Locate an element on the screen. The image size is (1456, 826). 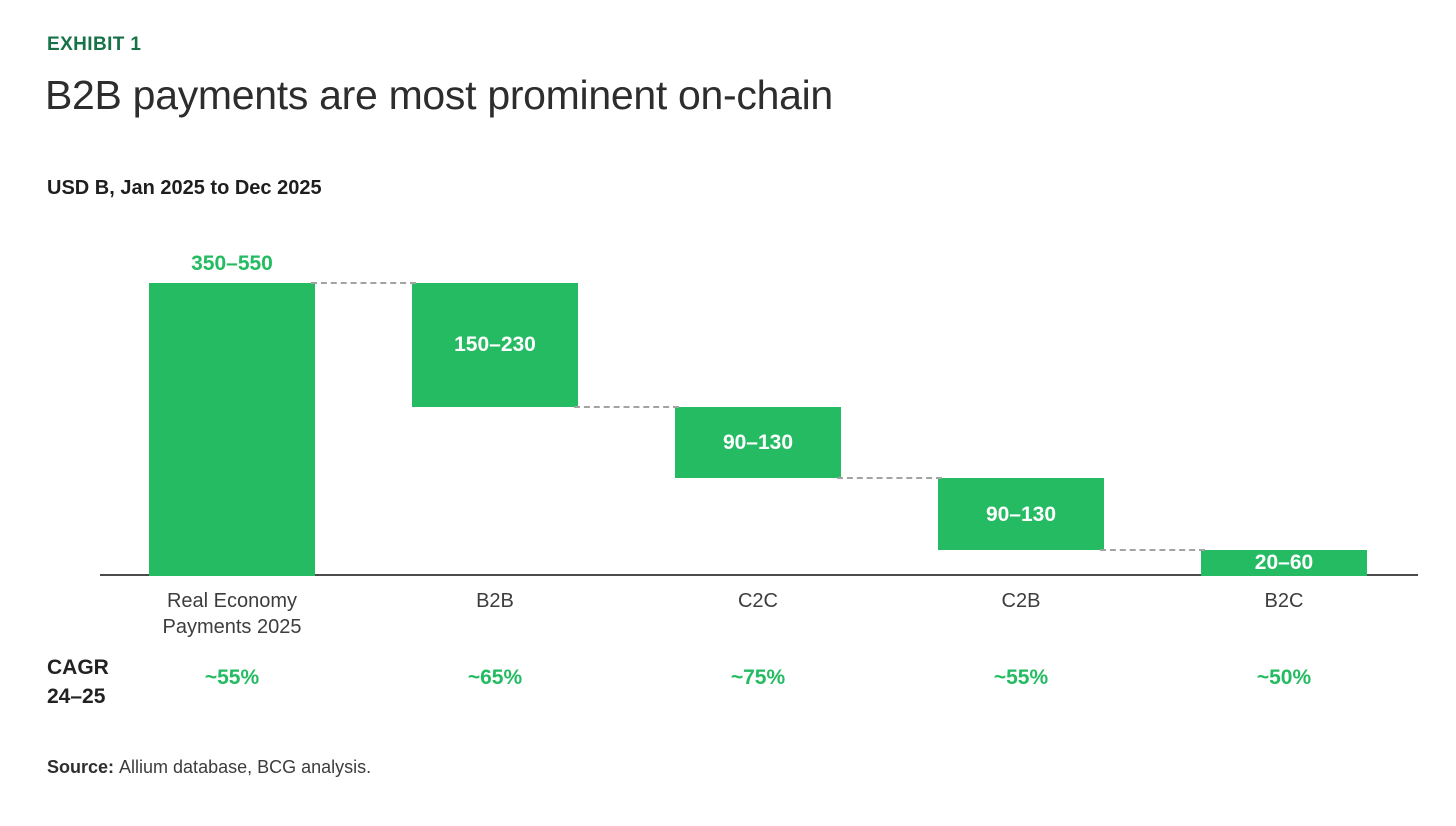
x-axis-label-line: C2C is located at coordinates (757, 601).